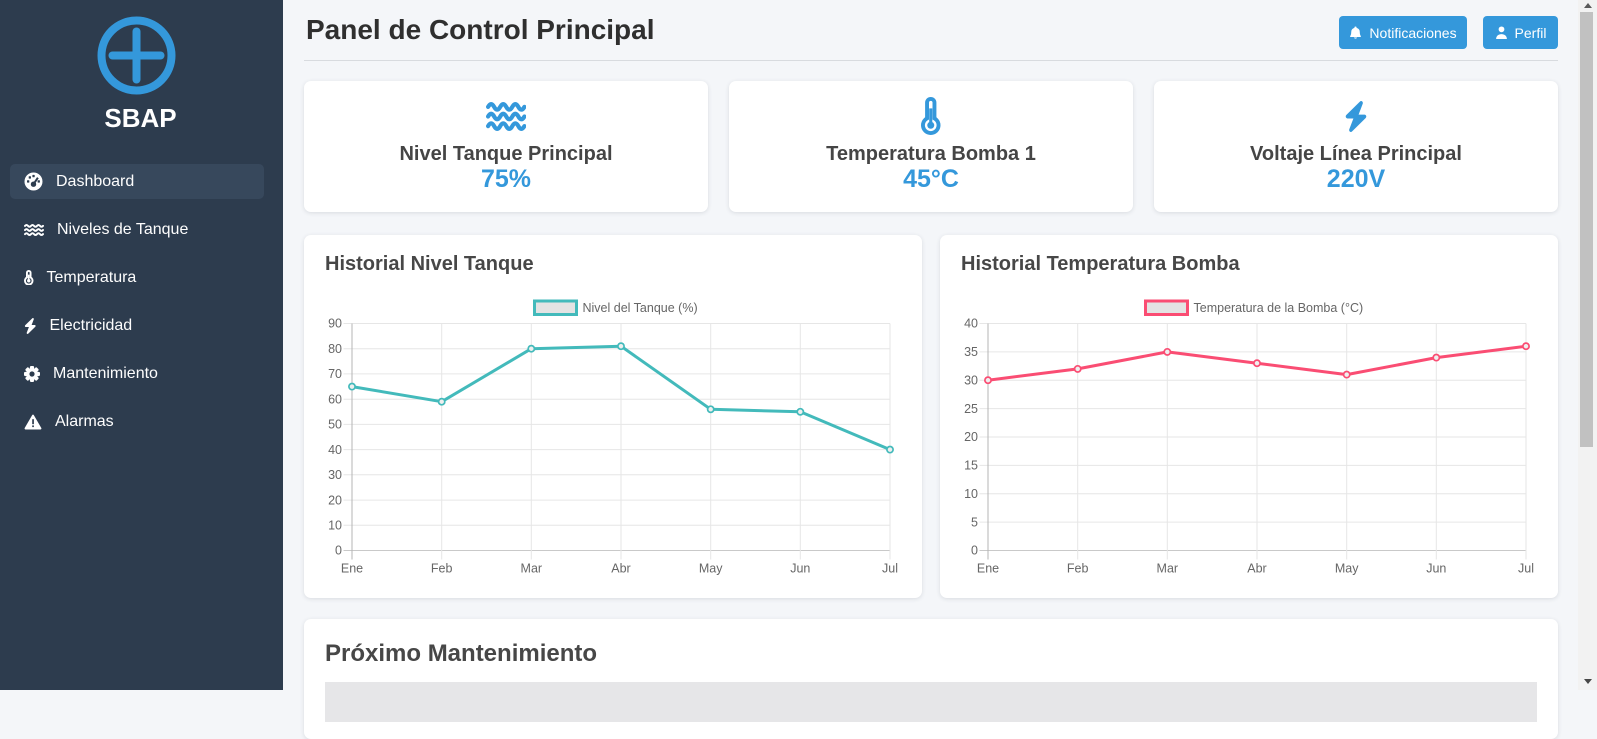 The image size is (1597, 739). Describe the element at coordinates (1279, 308) in the screenshot. I see `svg-text: Temperatura de la Bomba (°C)` at that location.